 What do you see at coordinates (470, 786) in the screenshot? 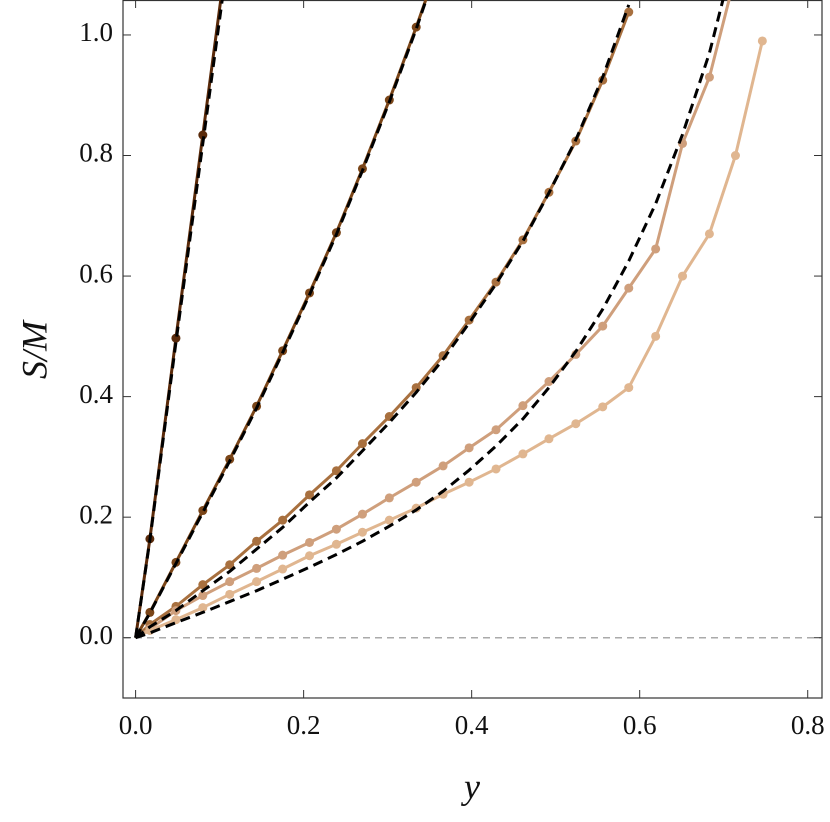
I see `x-axis-title: y` at bounding box center [470, 786].